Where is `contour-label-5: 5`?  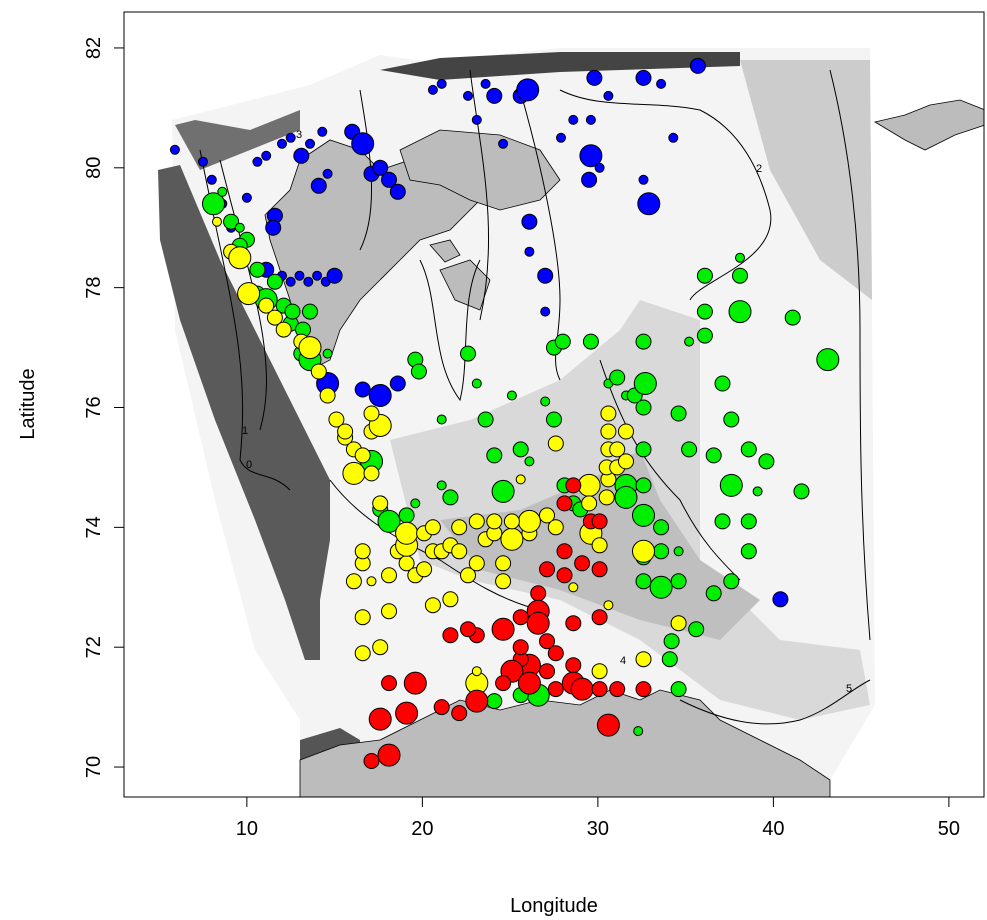 contour-label-5: 5 is located at coordinates (849, 689).